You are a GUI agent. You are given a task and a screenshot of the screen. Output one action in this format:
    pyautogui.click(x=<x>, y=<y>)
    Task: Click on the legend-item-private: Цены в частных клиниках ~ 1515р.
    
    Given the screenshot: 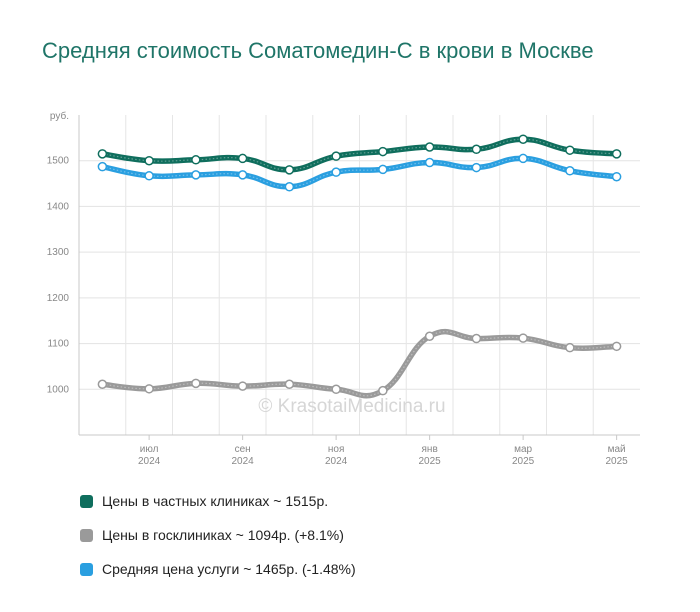 What is the action you would take?
    pyautogui.click(x=218, y=501)
    